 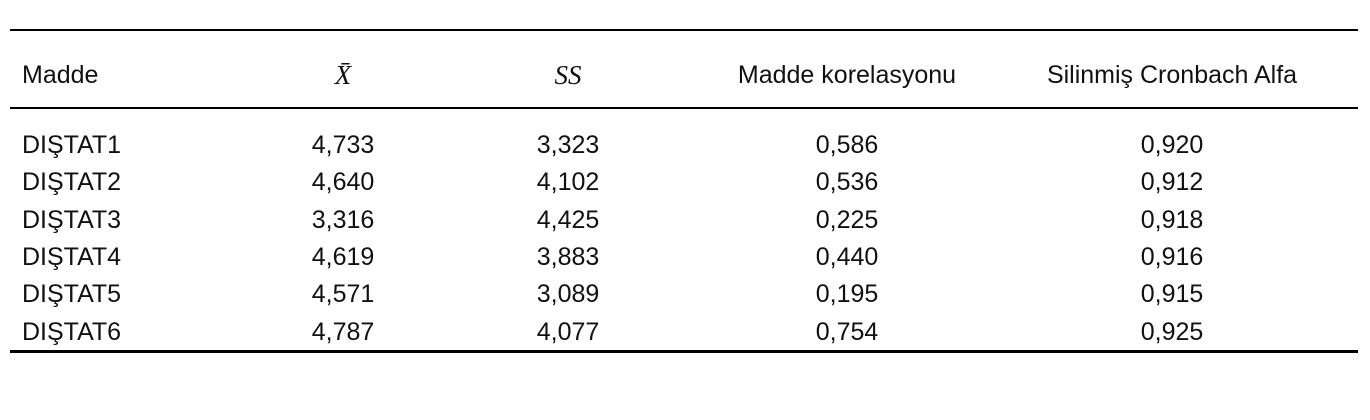 What do you see at coordinates (343, 219) in the screenshot?
I see `table-cell: 3,316` at bounding box center [343, 219].